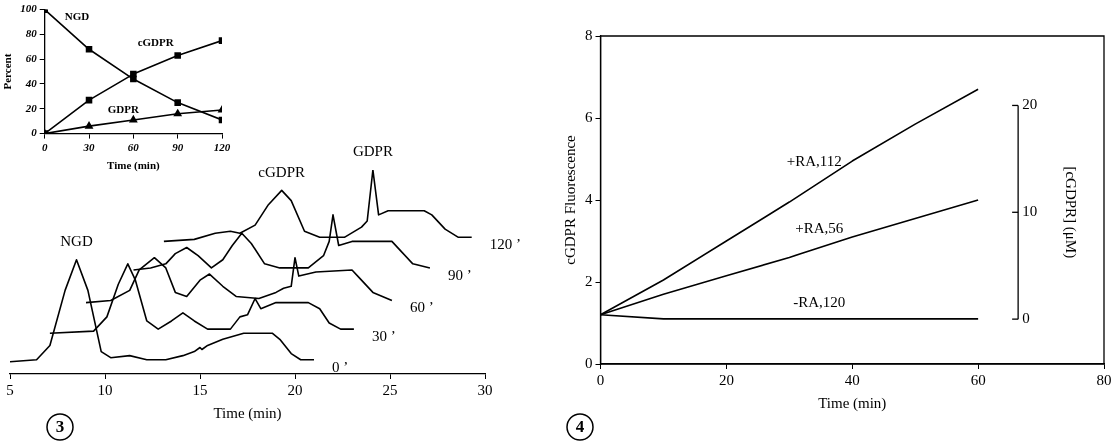  I want to click on text: 3, so click(60, 427).